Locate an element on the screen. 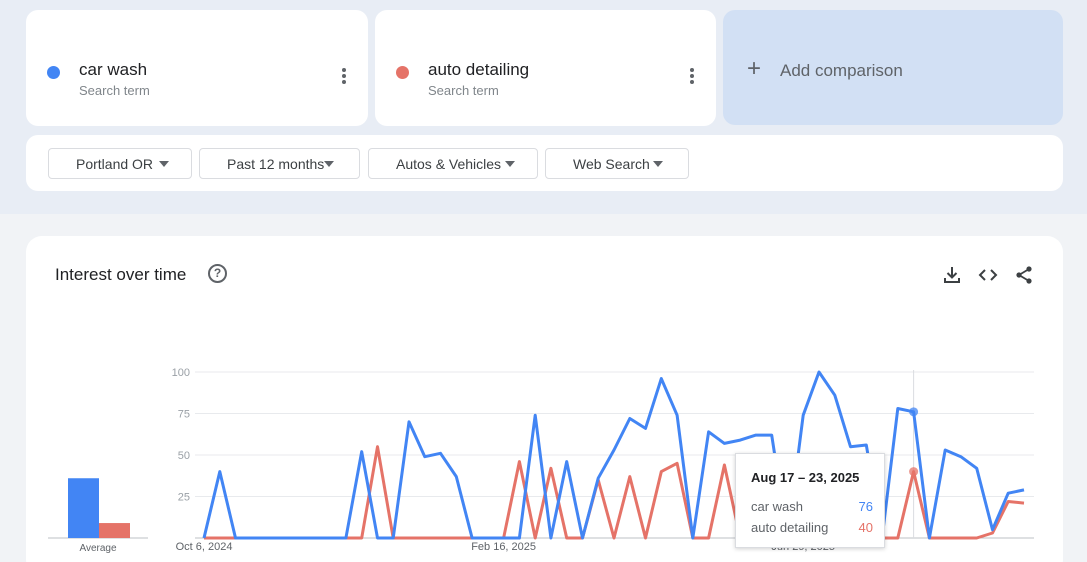 The width and height of the screenshot is (1087, 562). term-card-auto-detailing: auto detailing Search term is located at coordinates (545, 68).